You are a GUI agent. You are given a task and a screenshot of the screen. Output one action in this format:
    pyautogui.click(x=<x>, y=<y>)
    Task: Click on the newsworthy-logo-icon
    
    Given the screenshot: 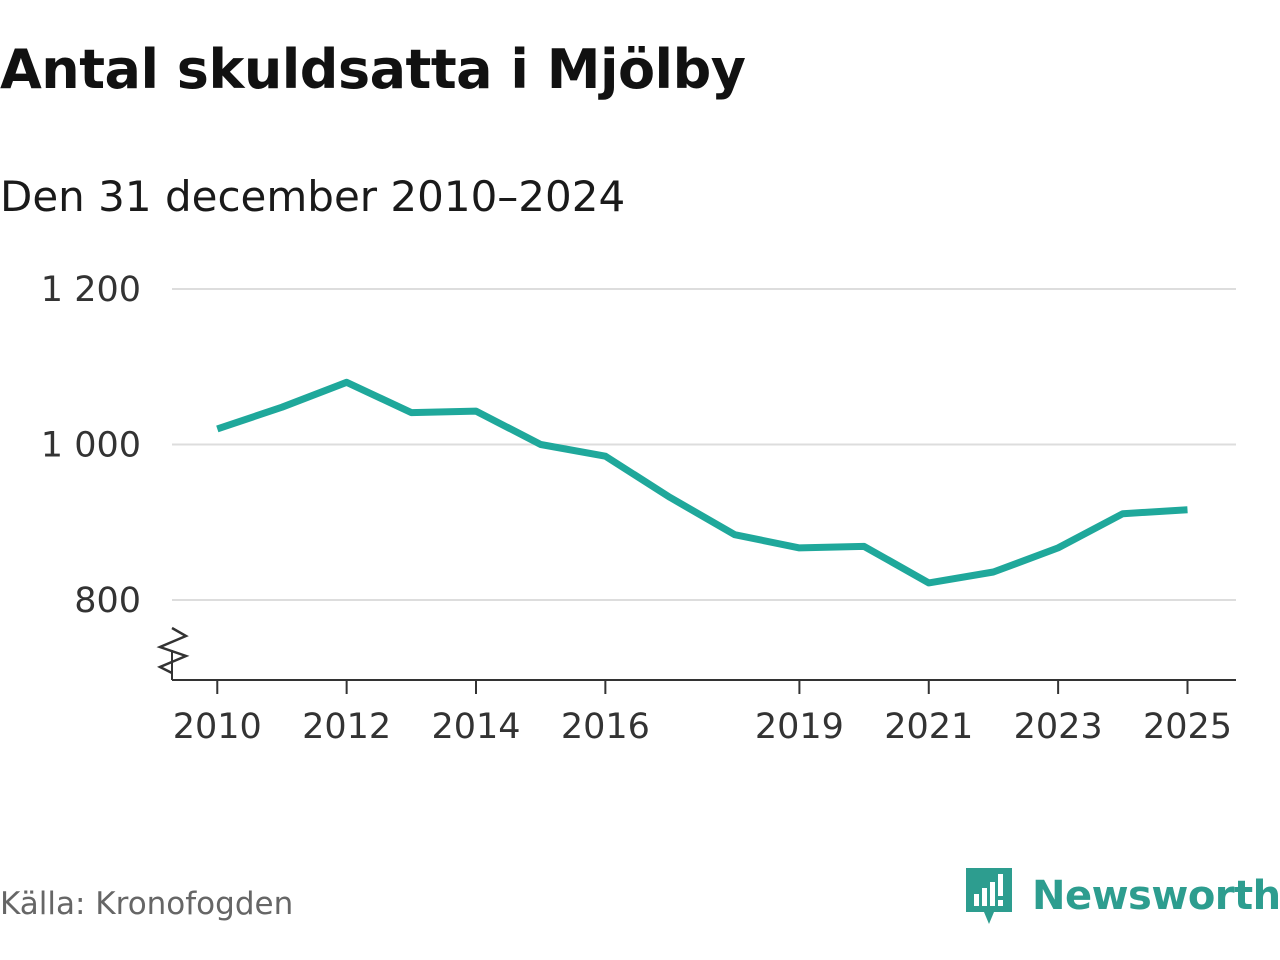 What is the action you would take?
    pyautogui.click(x=989, y=896)
    